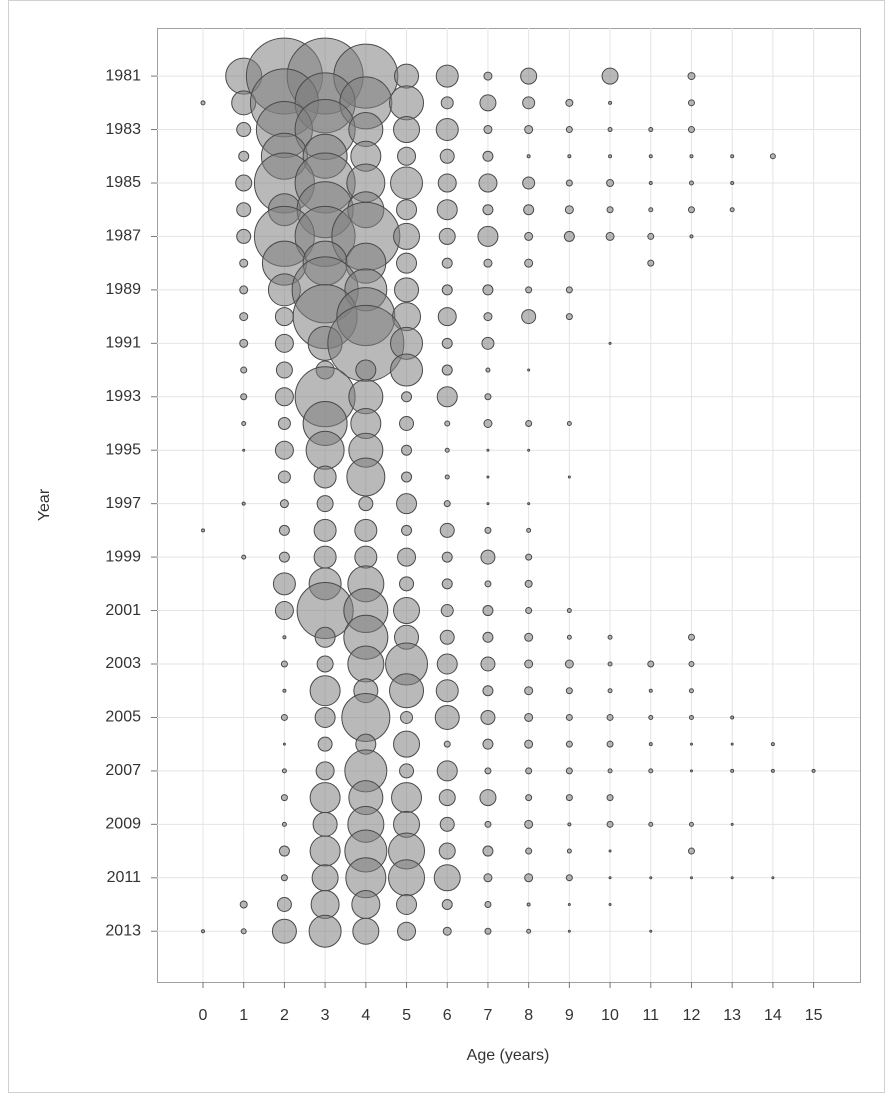 The width and height of the screenshot is (891, 1101). Describe the element at coordinates (732, 1015) in the screenshot. I see `x-tick-label: 13` at that location.